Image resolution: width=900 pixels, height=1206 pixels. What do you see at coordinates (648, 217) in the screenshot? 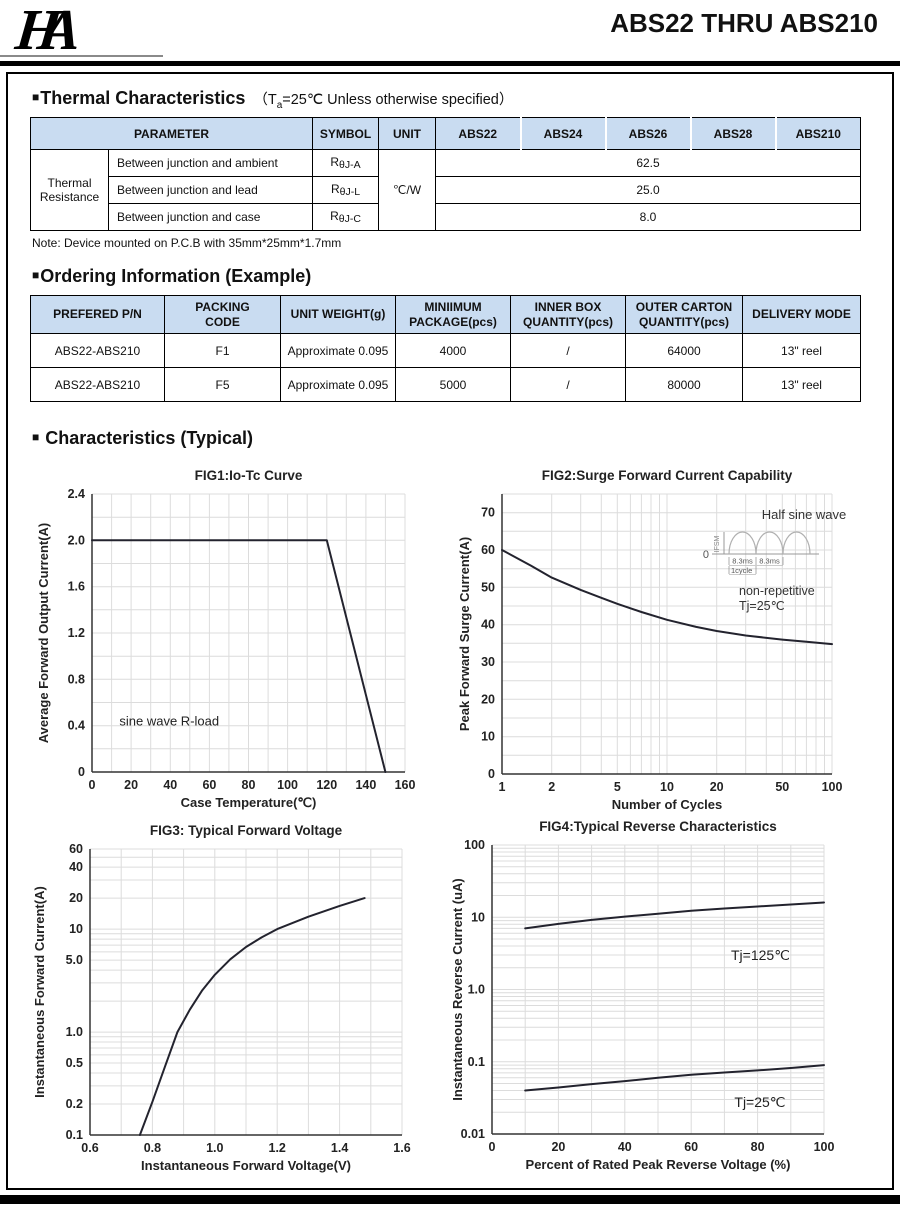
I see `value-cell: 8.0` at bounding box center [648, 217].